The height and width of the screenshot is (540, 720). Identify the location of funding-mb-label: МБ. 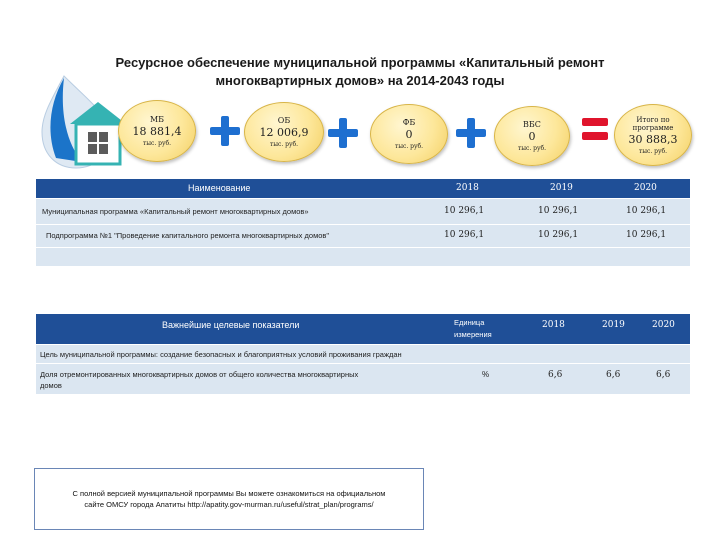
(157, 119).